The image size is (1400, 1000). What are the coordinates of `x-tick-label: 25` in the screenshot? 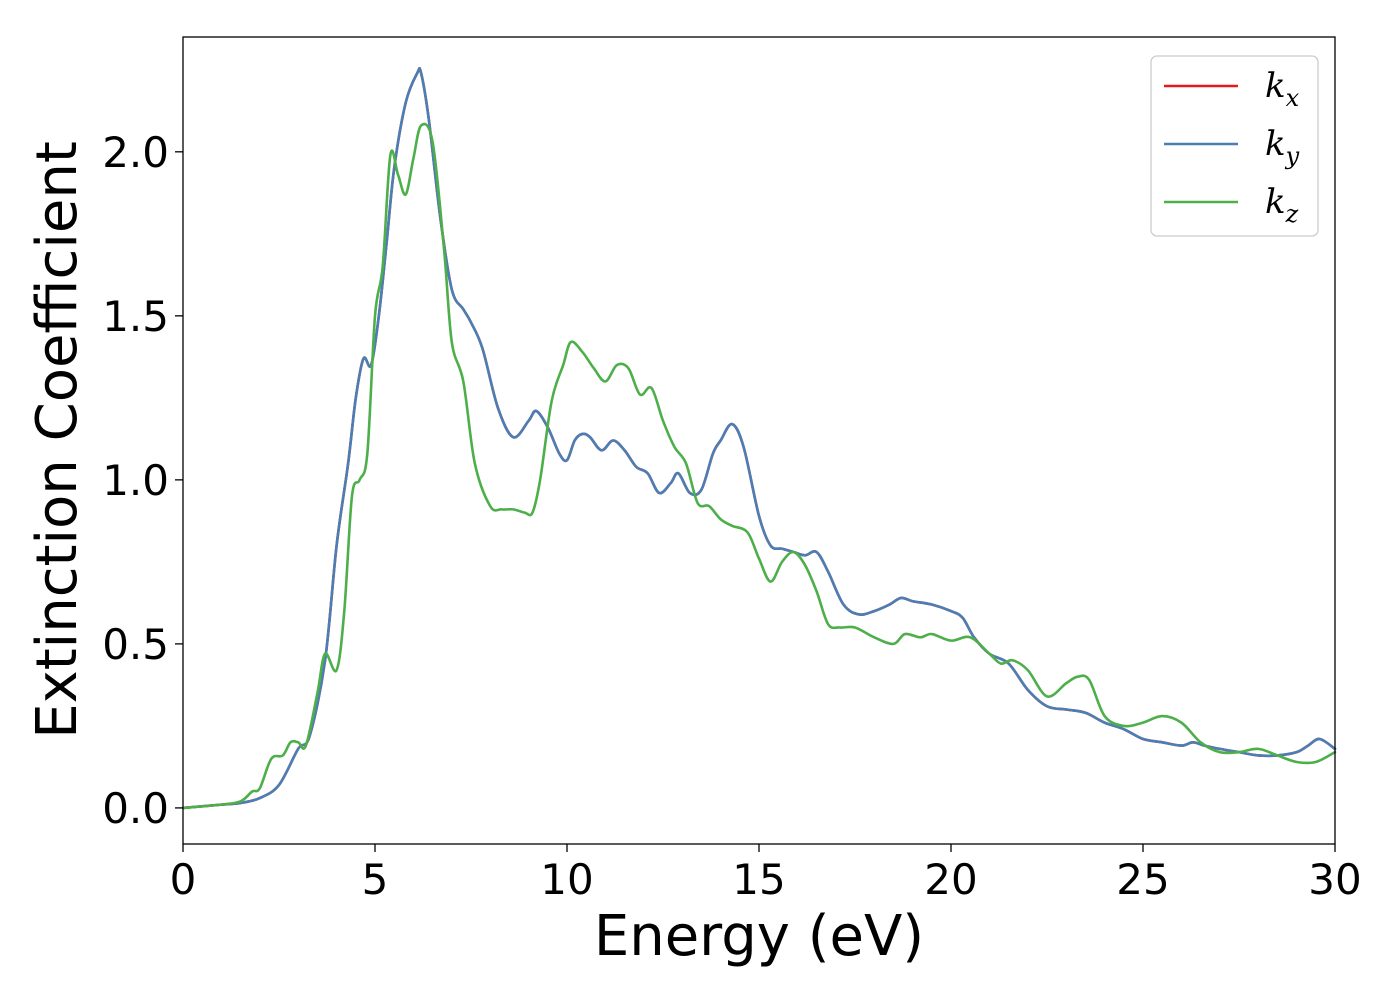 It's located at (1142, 879).